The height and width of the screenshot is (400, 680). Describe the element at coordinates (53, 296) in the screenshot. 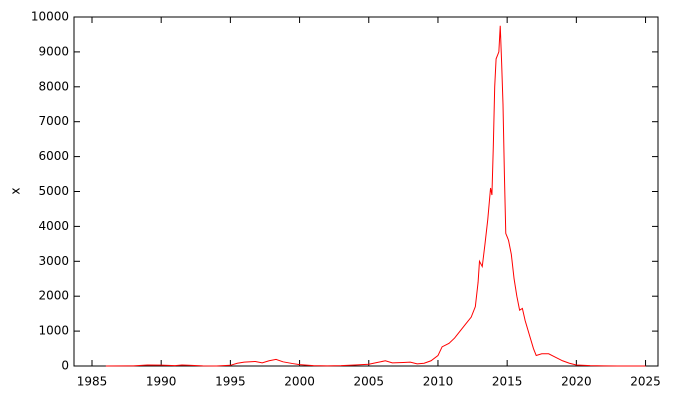

I see `y-tick-label: 2000` at that location.